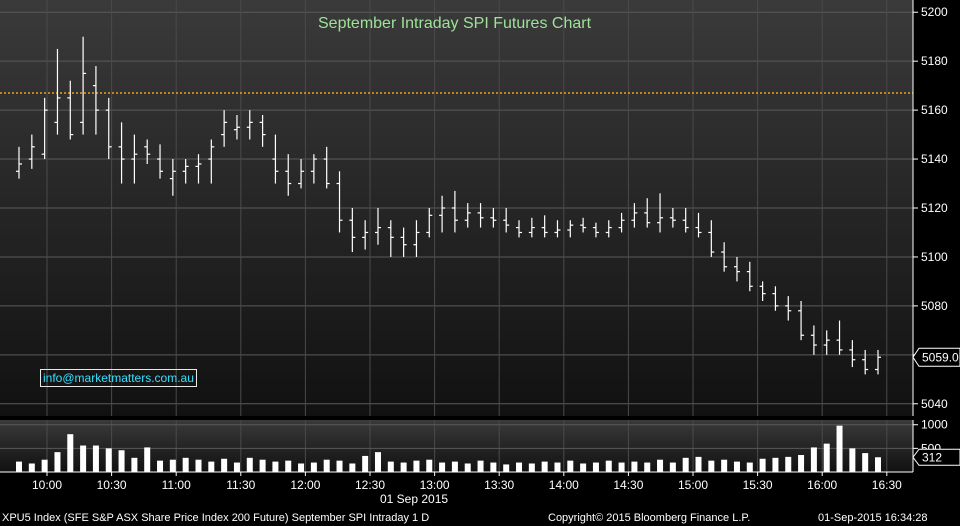 Image resolution: width=960 pixels, height=526 pixels. I want to click on last-price-box, so click(936, 357).